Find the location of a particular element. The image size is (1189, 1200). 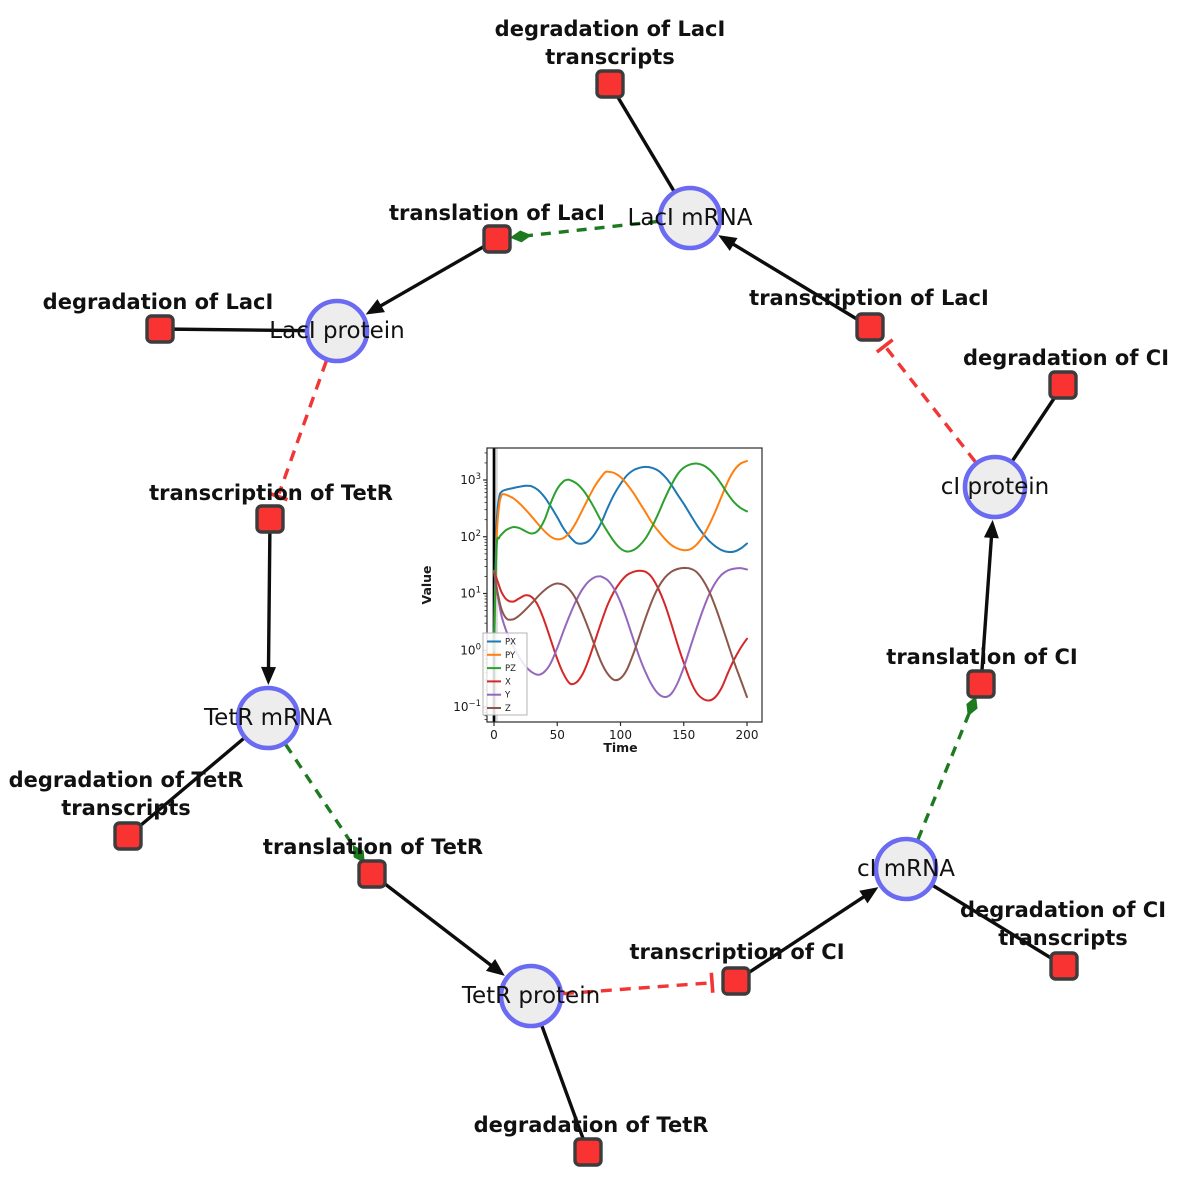

edge-ci-mrna-translation-ci is located at coordinates (943, 776).